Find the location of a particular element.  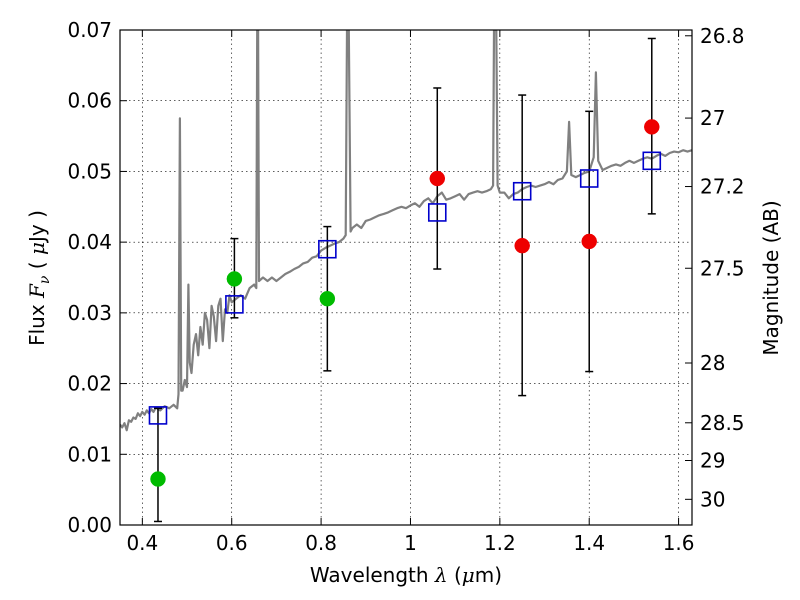

y-tick-label: 0.06 is located at coordinates (89, 101).